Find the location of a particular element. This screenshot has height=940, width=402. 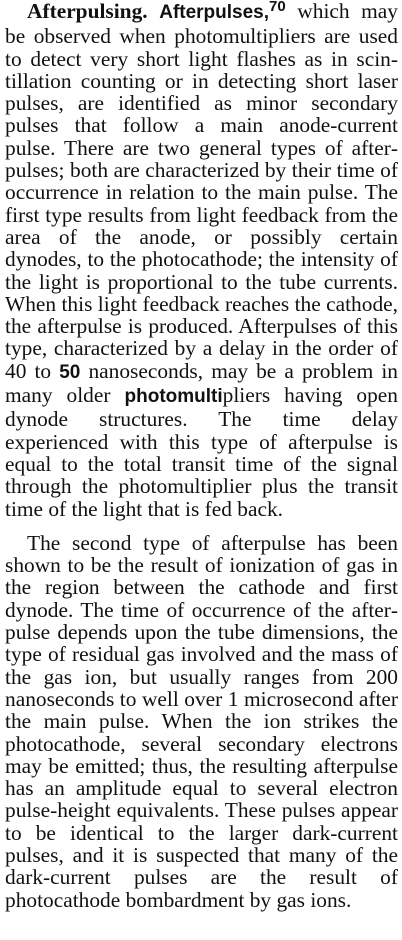

term-photomultipliers: photomulti­ is located at coordinates (173, 397).